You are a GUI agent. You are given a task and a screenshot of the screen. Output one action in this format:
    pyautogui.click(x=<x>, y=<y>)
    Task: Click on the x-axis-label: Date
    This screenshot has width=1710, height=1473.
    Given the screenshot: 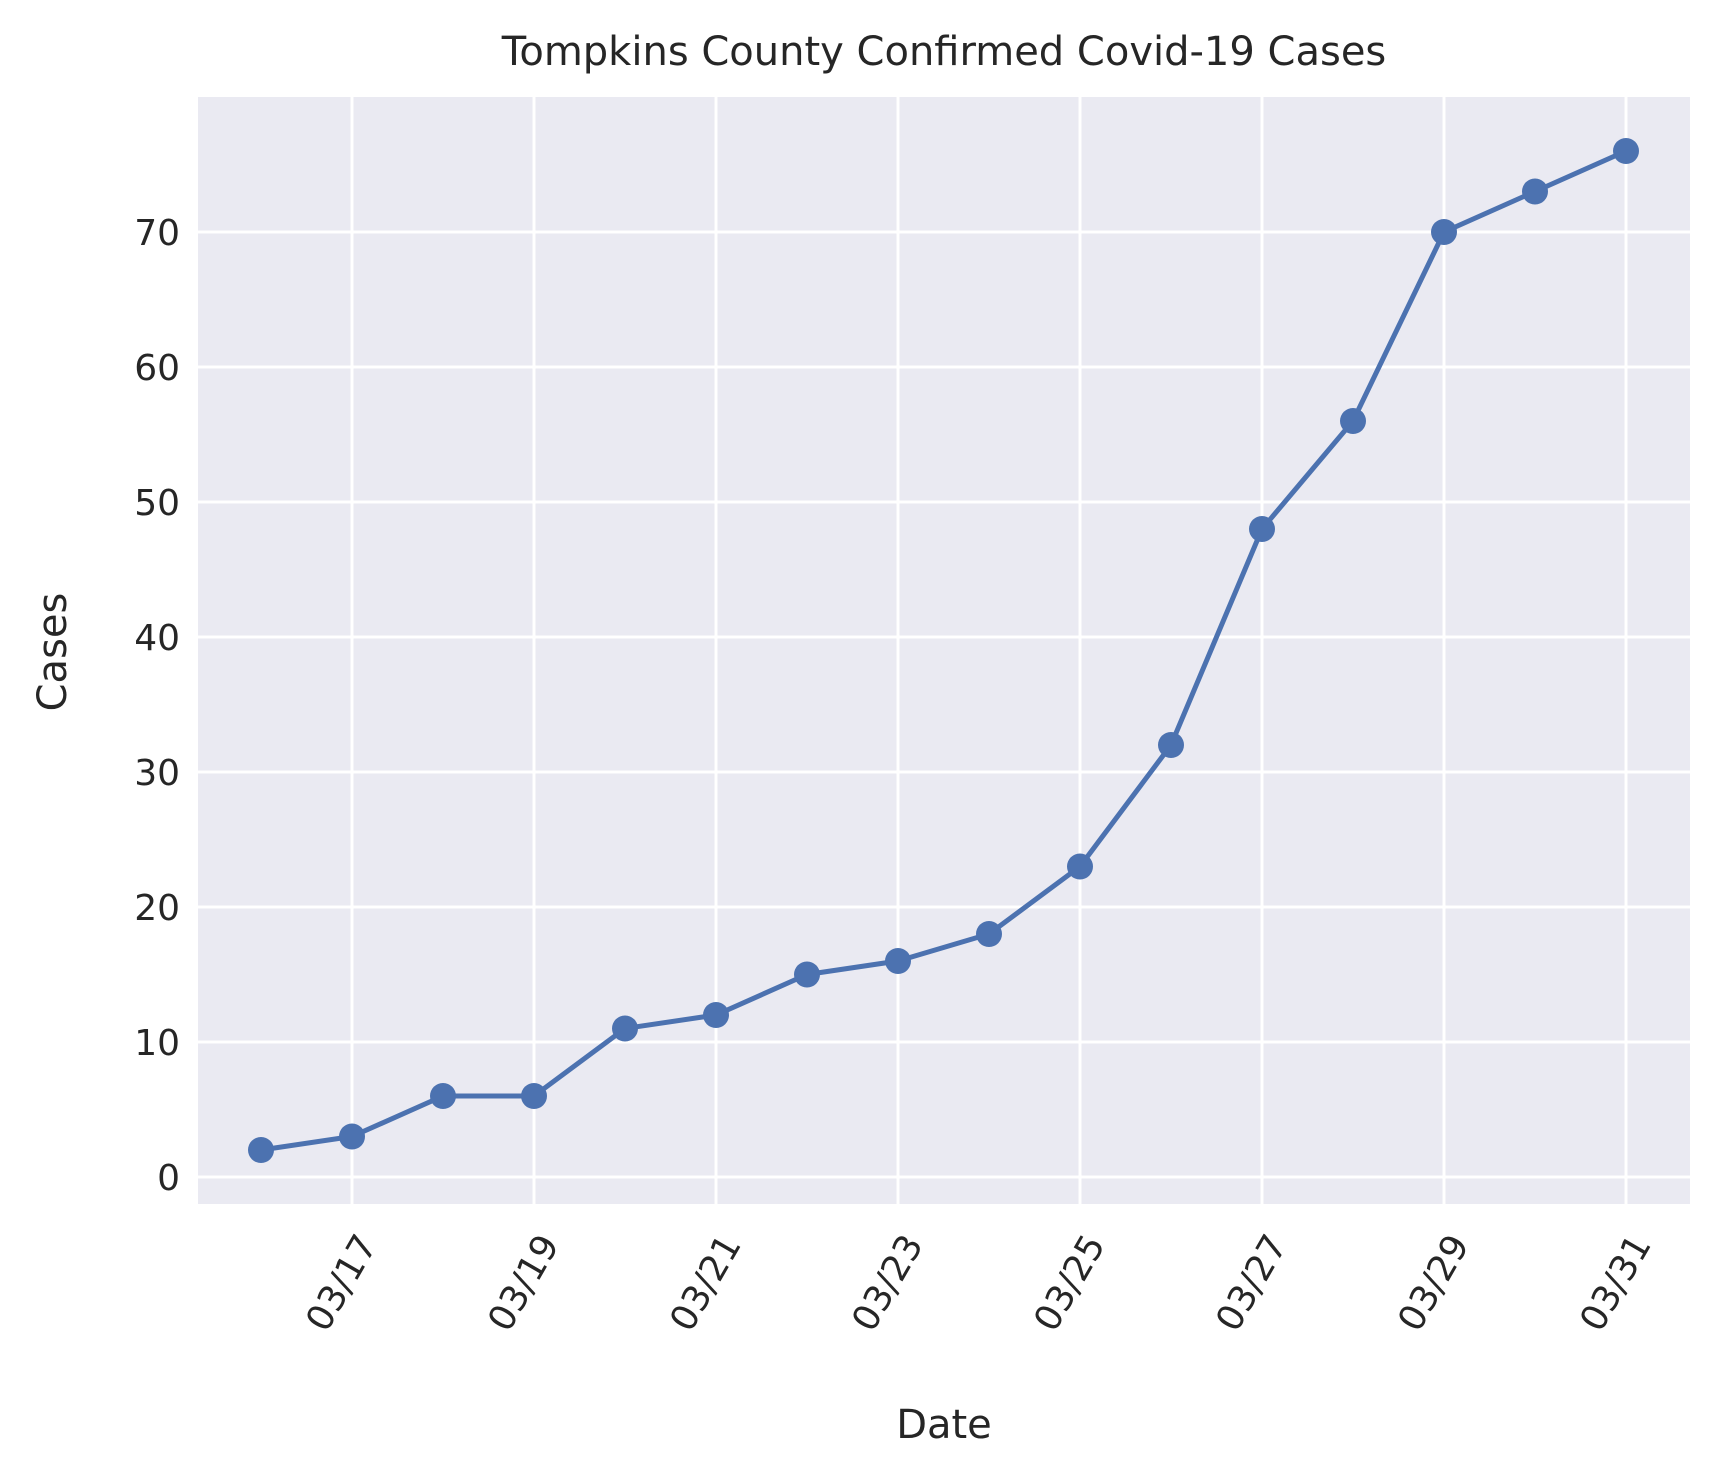 What is the action you would take?
    pyautogui.click(x=944, y=1425)
    